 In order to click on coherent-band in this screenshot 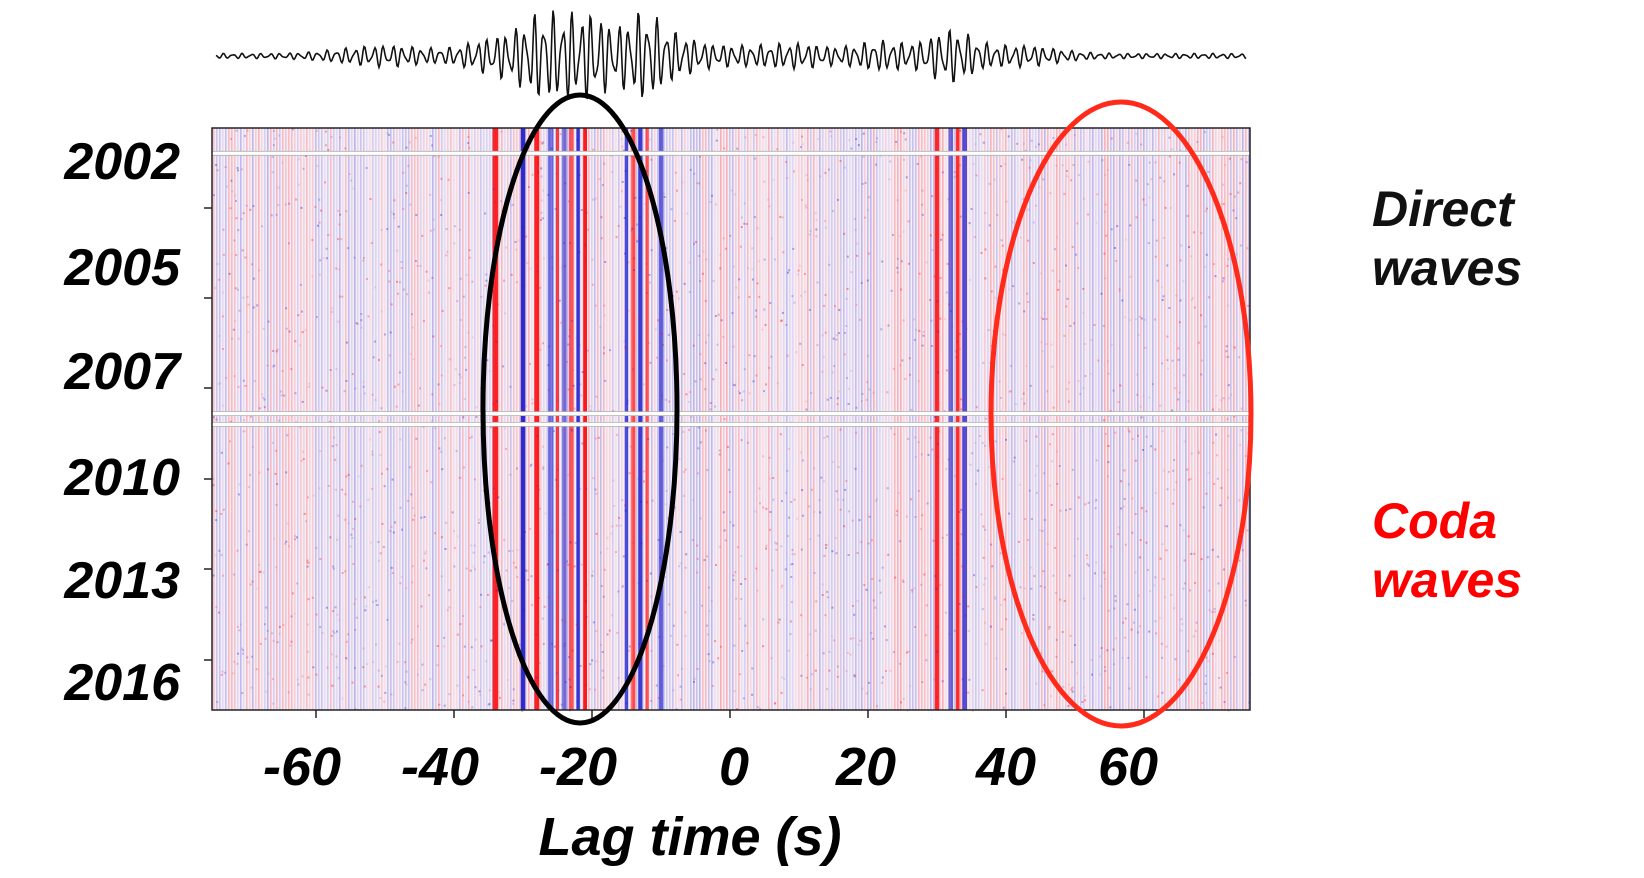, I will do `click(578, 419)`.